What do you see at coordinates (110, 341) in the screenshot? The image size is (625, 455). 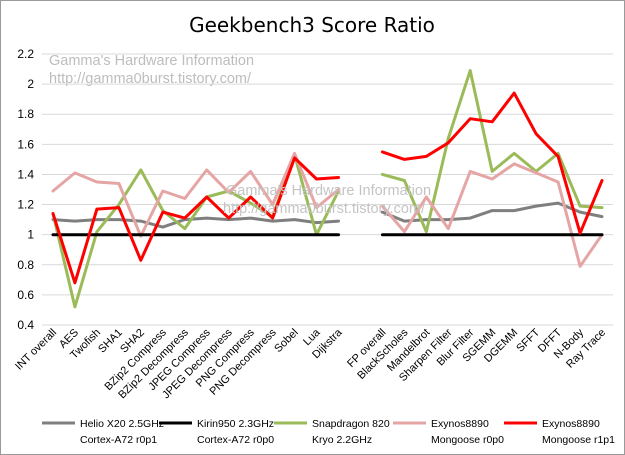 I see `x-tick-label: SHA1` at bounding box center [110, 341].